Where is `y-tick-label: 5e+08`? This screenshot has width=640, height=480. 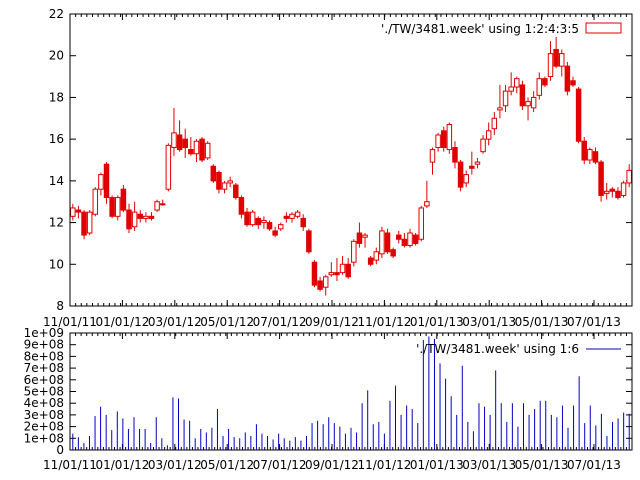
y-tick-label: 5e+08 is located at coordinates (44, 392).